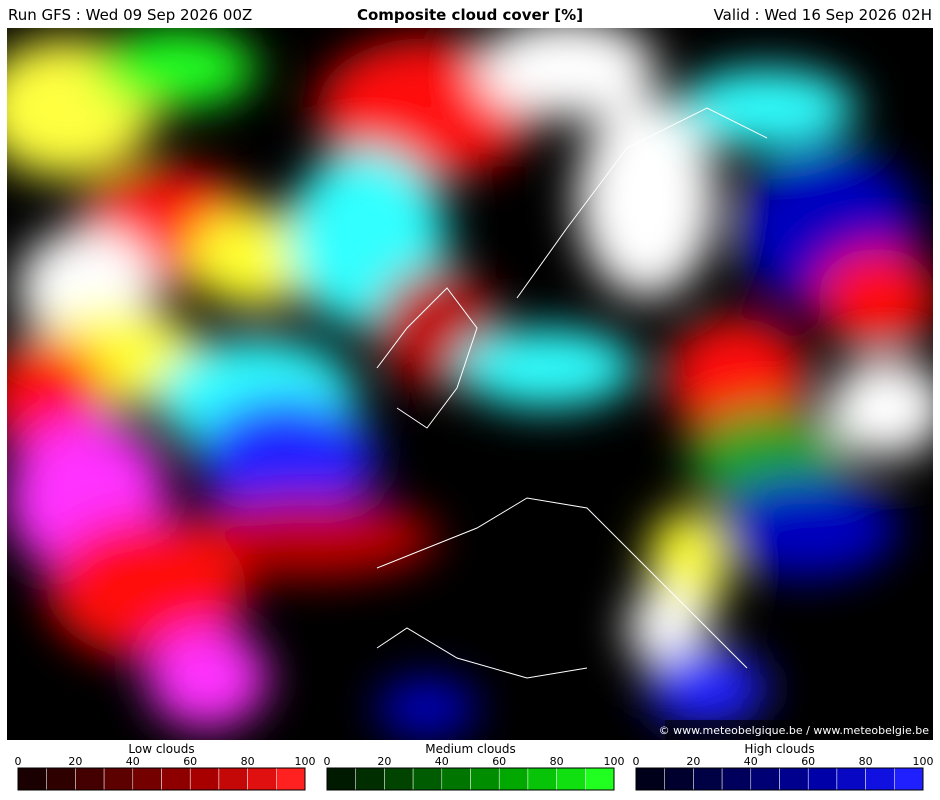 The width and height of the screenshot is (940, 800). What do you see at coordinates (470, 749) in the screenshot?
I see `legend-title: Medium clouds` at bounding box center [470, 749].